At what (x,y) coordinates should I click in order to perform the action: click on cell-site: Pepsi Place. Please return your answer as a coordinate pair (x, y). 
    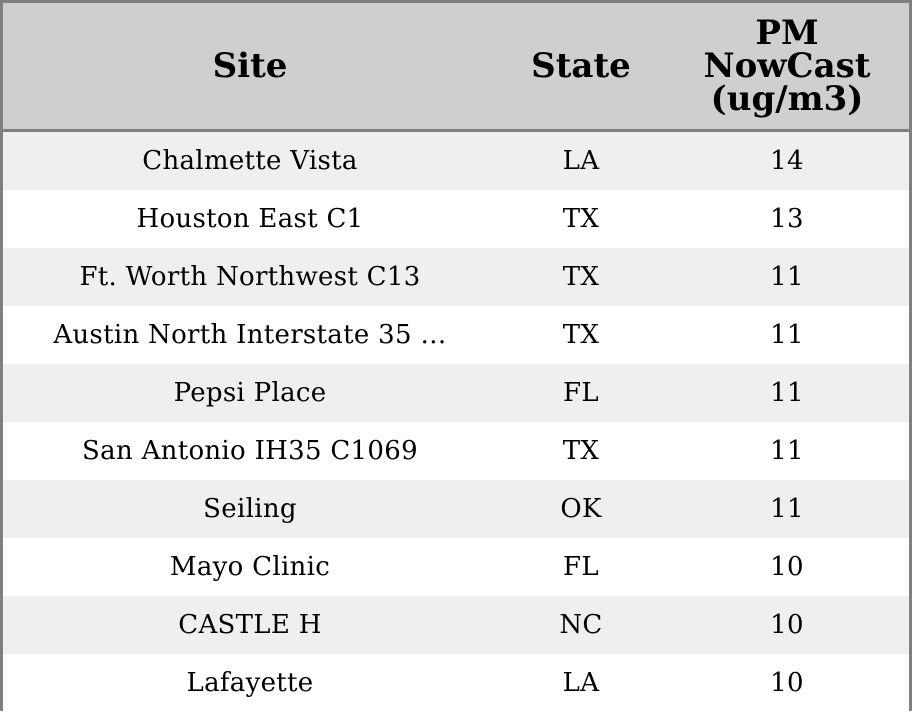
    Looking at the image, I should click on (250, 393).